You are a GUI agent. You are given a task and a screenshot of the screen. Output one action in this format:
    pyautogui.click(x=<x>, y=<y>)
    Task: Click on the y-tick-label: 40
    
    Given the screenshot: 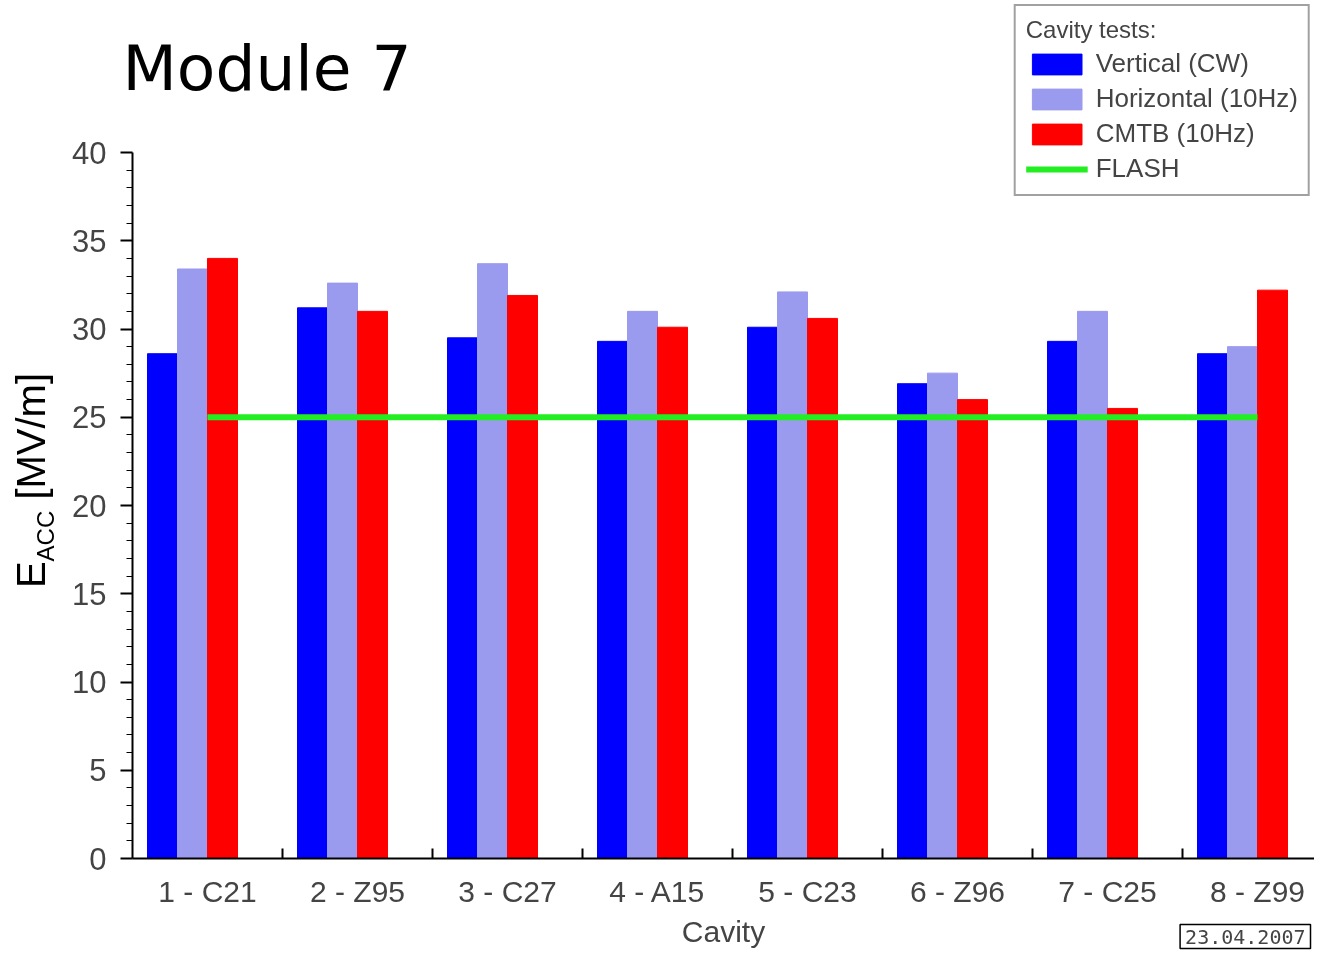 What is the action you would take?
    pyautogui.click(x=89, y=153)
    